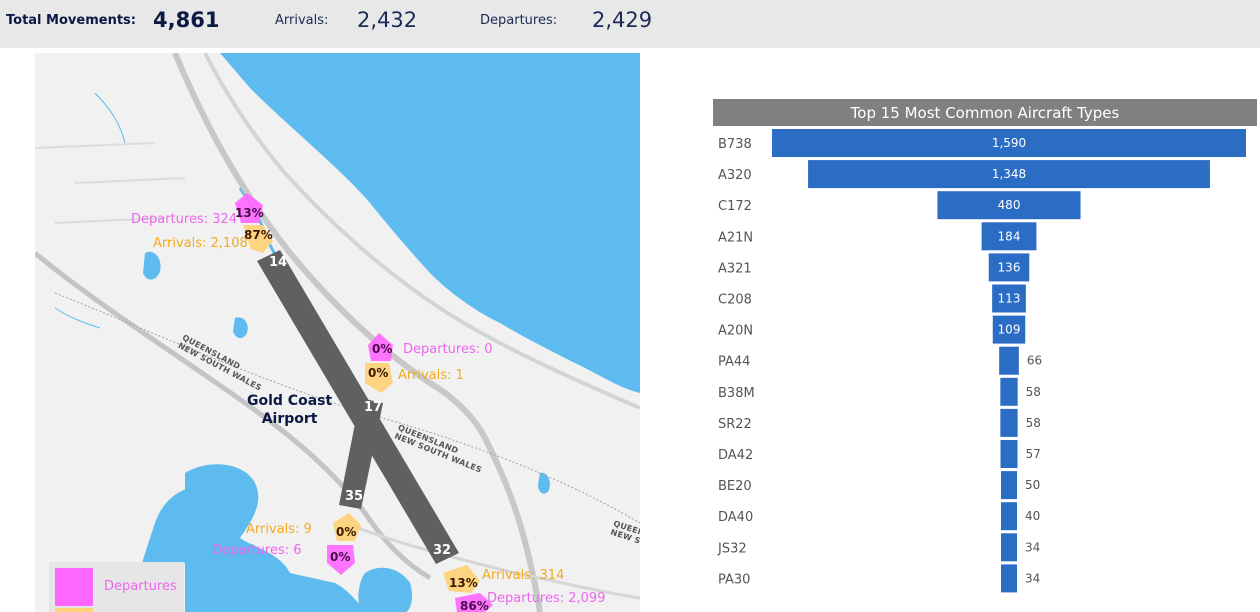  Describe the element at coordinates (735, 331) in the screenshot. I see `category-label-a20n: A20N` at that location.